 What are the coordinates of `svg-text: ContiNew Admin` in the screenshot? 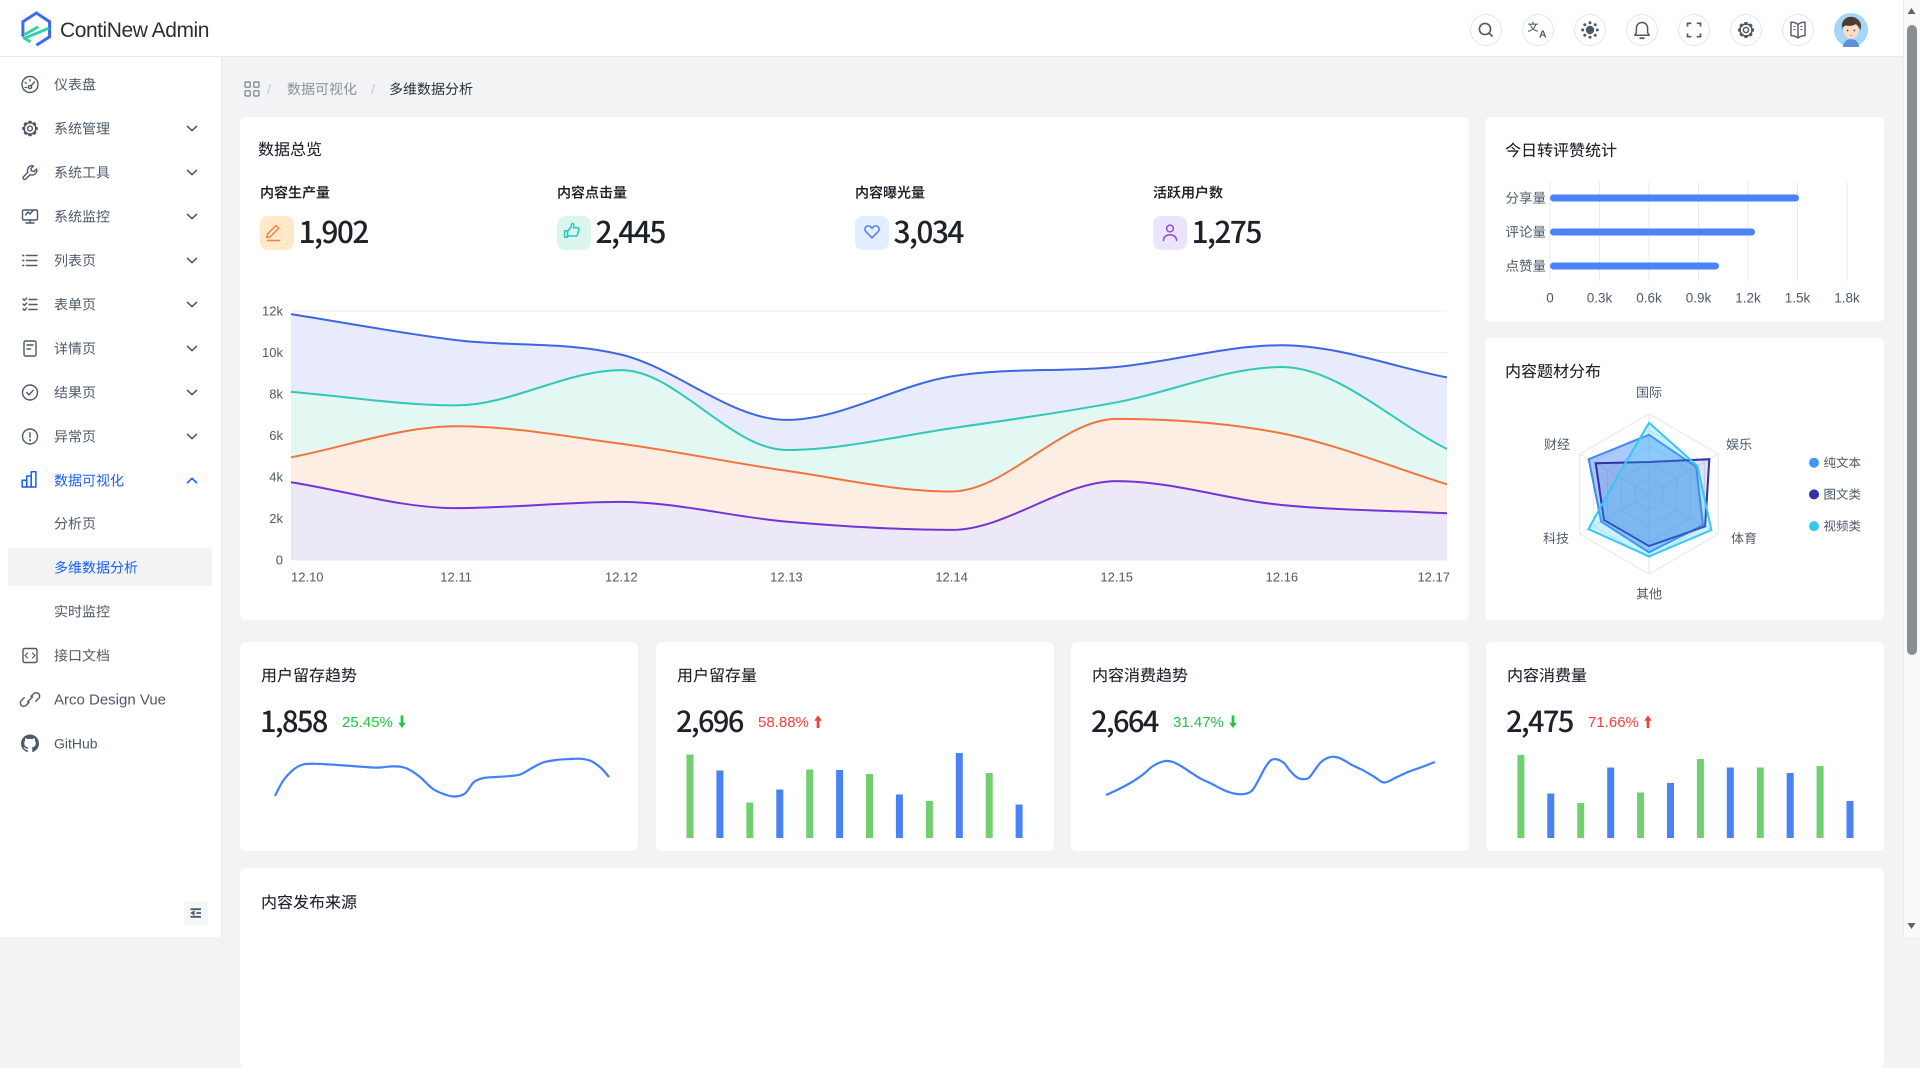 It's located at (134, 30).